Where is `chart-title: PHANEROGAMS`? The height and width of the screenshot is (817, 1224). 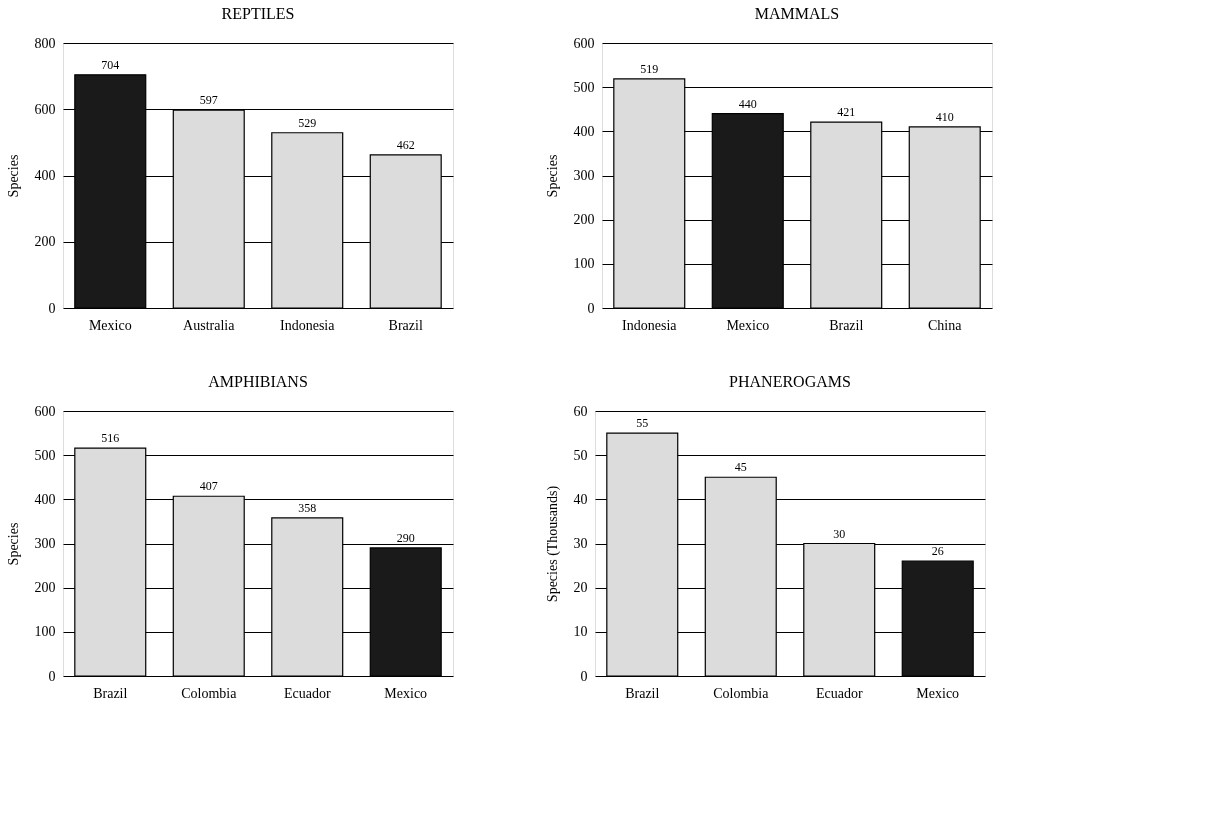 chart-title: PHANEROGAMS is located at coordinates (790, 381).